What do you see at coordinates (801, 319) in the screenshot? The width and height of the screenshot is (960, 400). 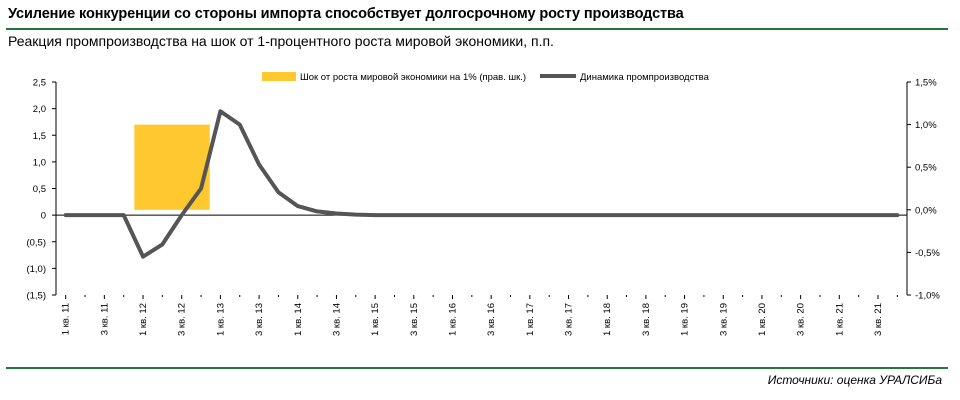 I see `x-tick-label: 3 кв. 20` at bounding box center [801, 319].